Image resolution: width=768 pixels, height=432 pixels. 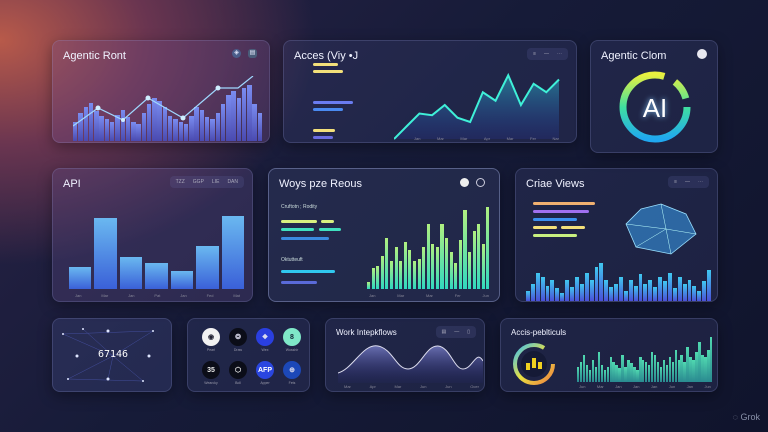 What do you see at coordinates (430, 91) in the screenshot?
I see `access-panel: Acces (Viy •J ≡ — ⋯ Jan Mar Mar Apr Mar Fer Nar` at bounding box center [430, 91].